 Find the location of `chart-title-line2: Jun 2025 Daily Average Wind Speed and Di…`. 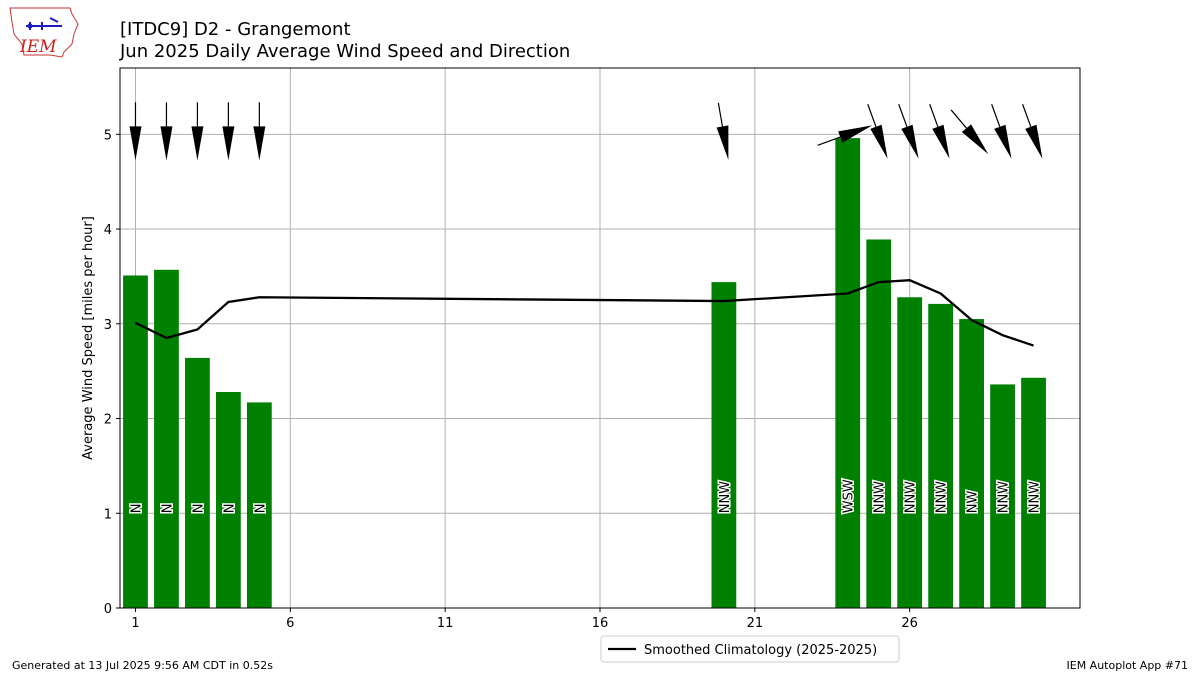

chart-title-line2: Jun 2025 Daily Average Wind Speed and Di… is located at coordinates (344, 51).